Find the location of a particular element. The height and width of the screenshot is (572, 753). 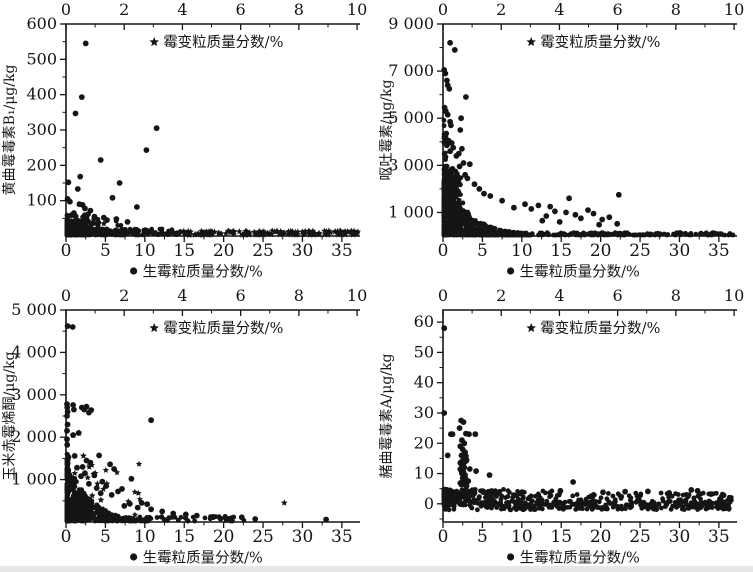

axes is located at coordinates (589, 130).